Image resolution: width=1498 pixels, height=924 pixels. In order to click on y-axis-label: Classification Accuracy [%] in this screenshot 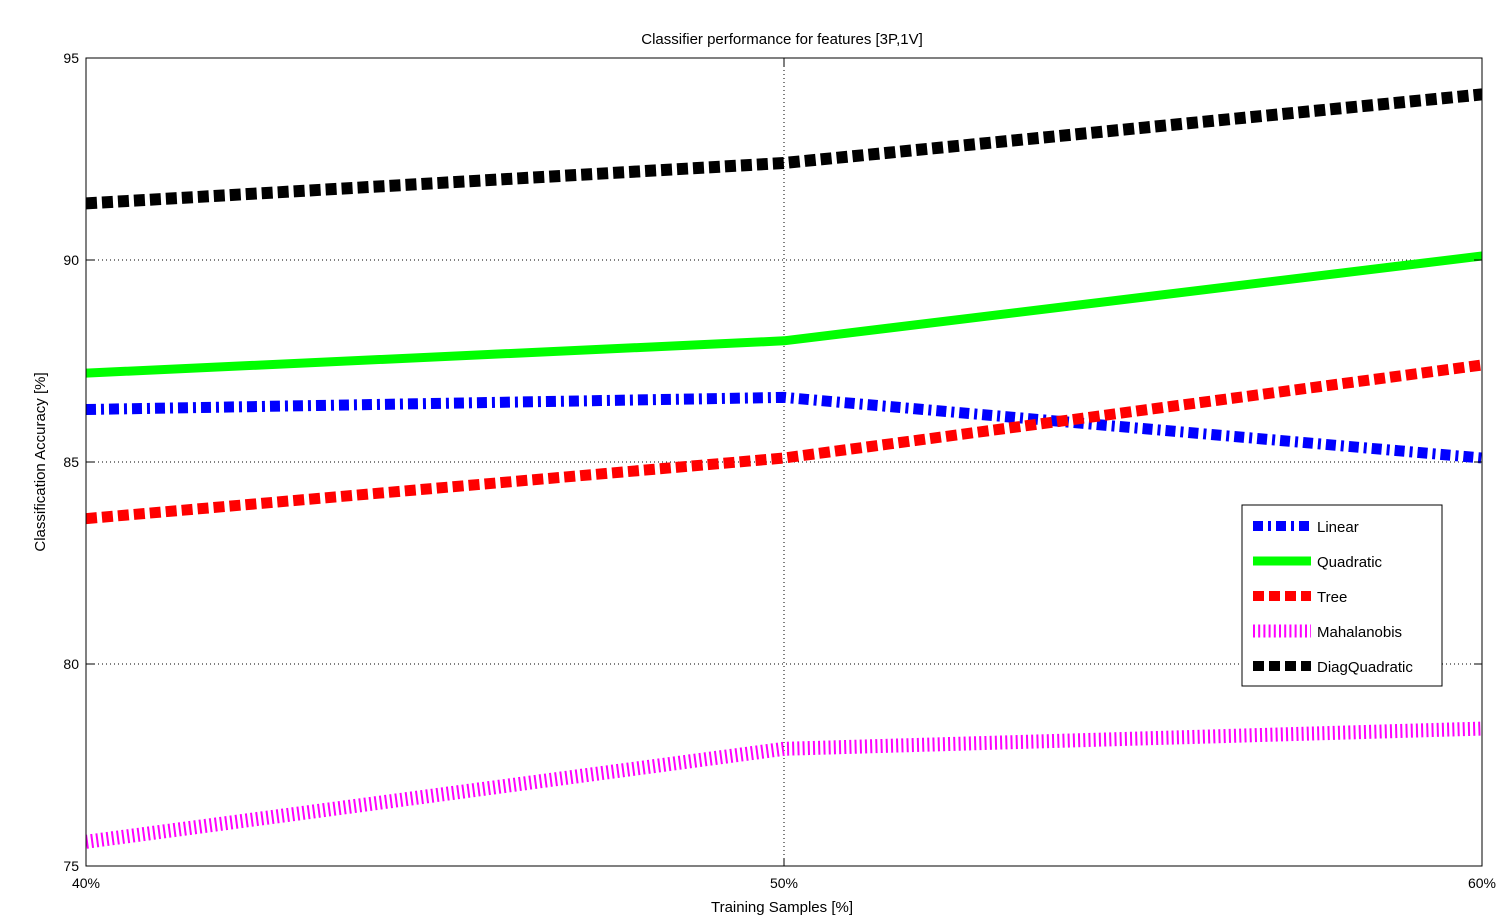, I will do `click(40, 461)`.